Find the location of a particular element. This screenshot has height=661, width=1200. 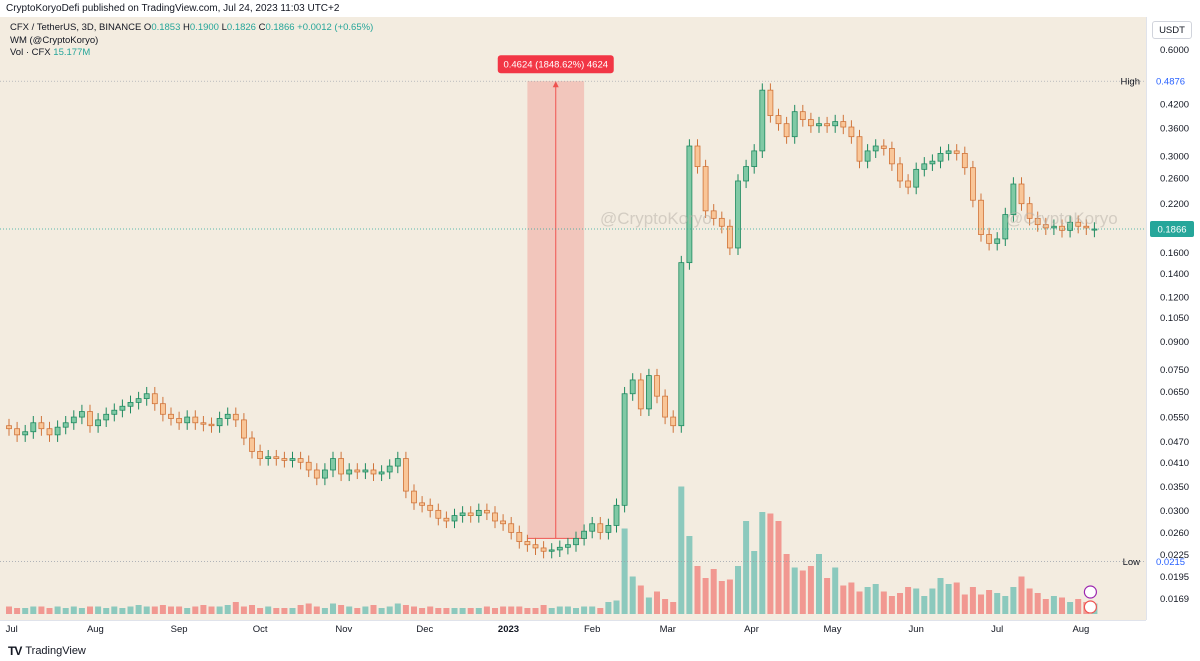

time-scale is located at coordinates (573, 629).